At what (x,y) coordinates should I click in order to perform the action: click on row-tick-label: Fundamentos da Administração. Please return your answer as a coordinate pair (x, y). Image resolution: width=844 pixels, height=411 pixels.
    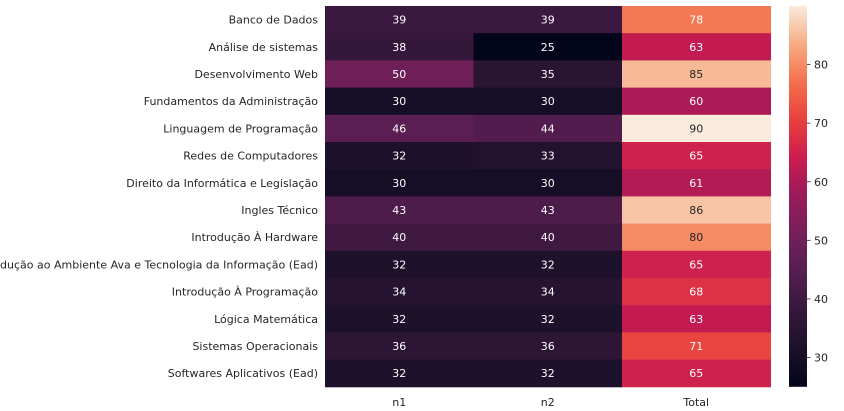
    Looking at the image, I should click on (231, 101).